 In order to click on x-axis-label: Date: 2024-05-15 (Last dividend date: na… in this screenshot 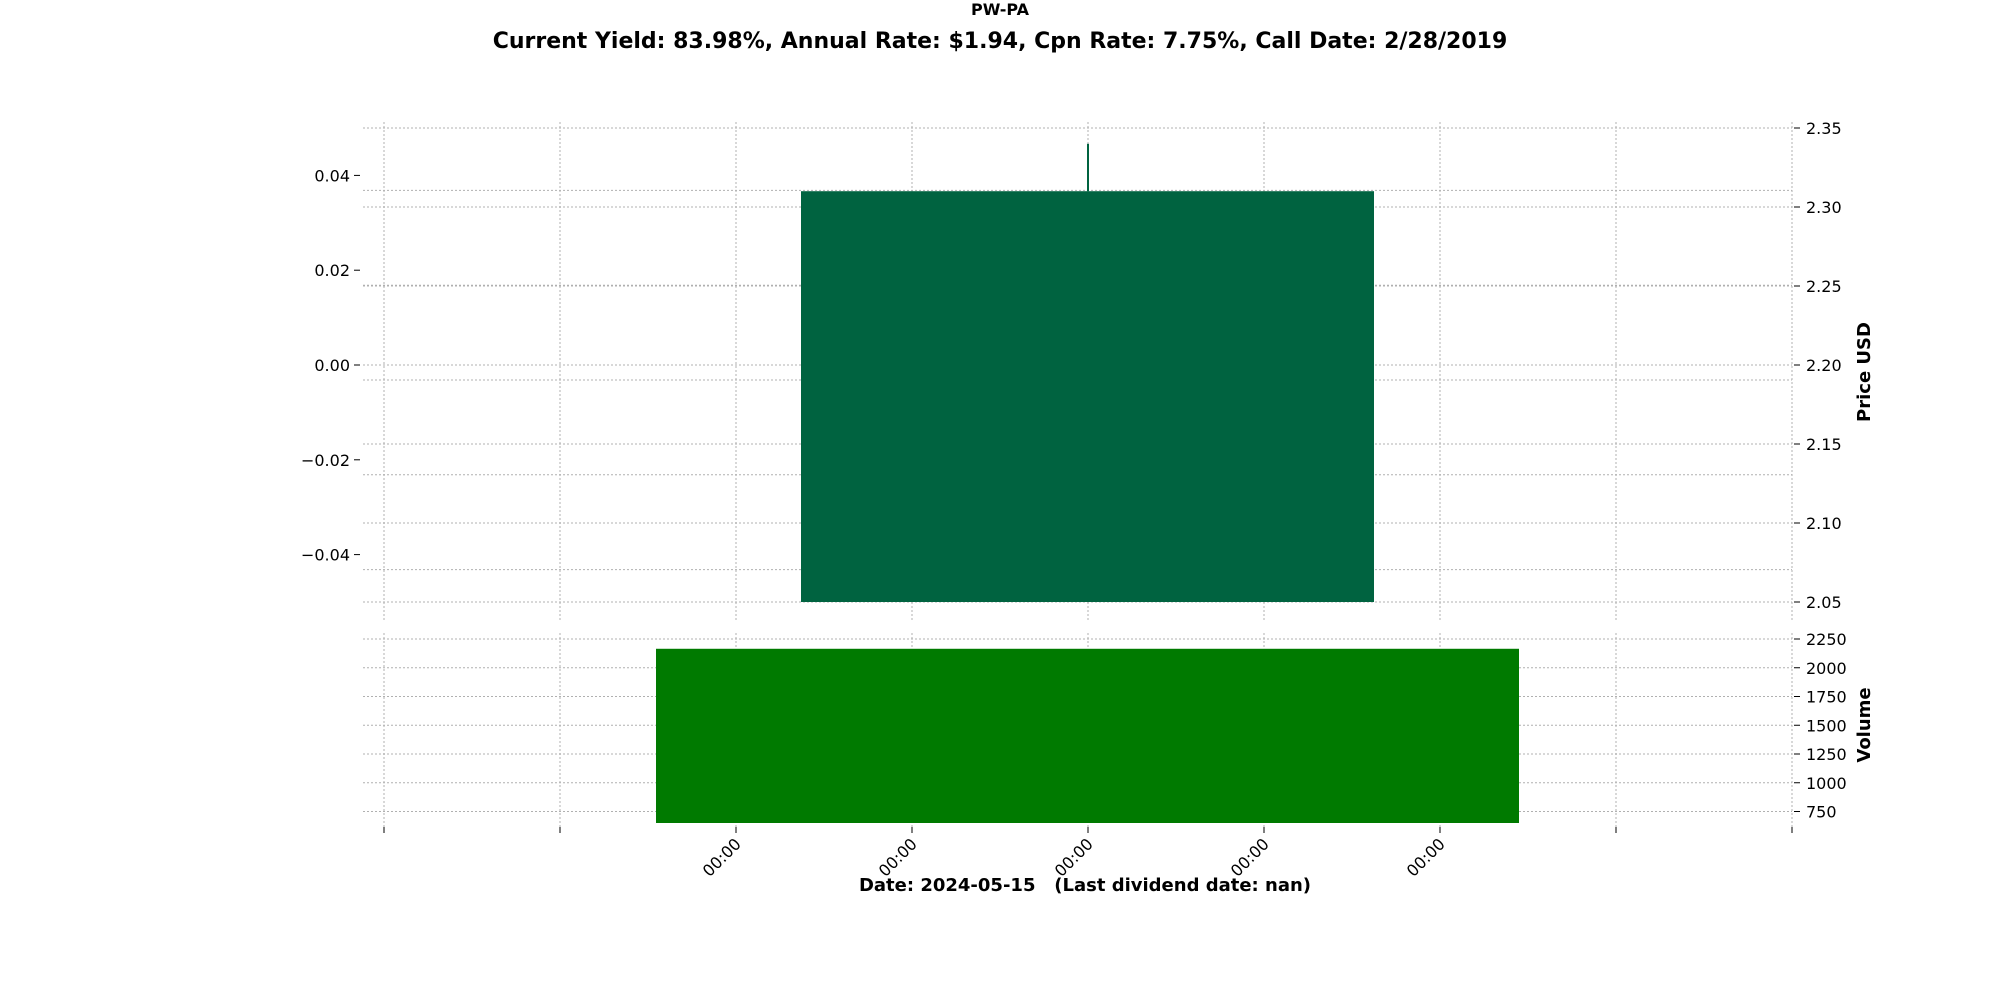, I will do `click(1085, 885)`.